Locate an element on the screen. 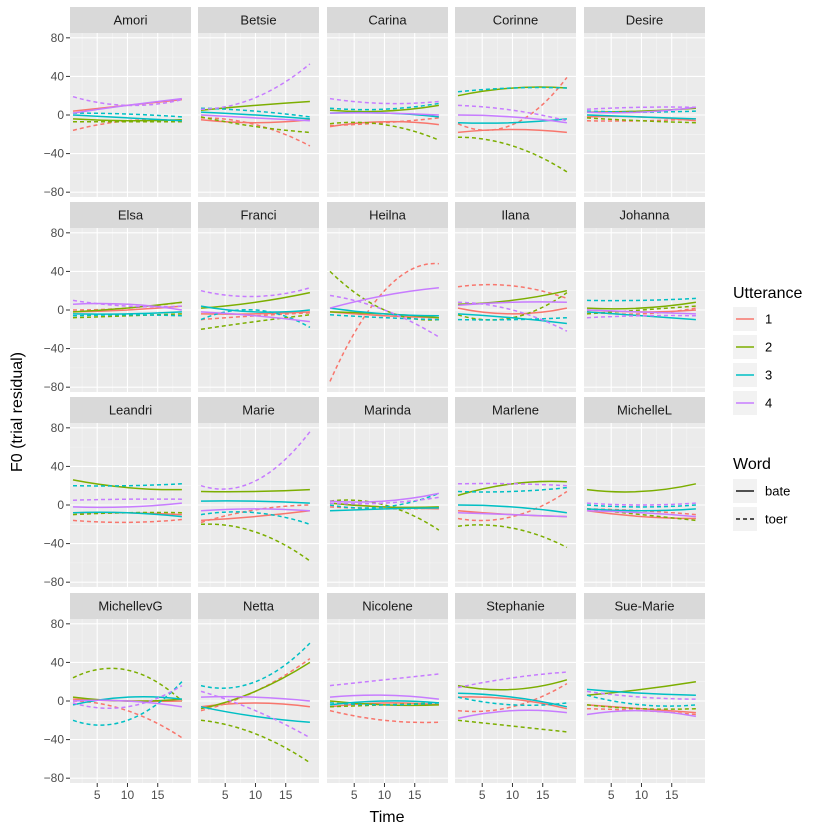 The image size is (830, 830). facet-panel: Betsie is located at coordinates (258, 102).